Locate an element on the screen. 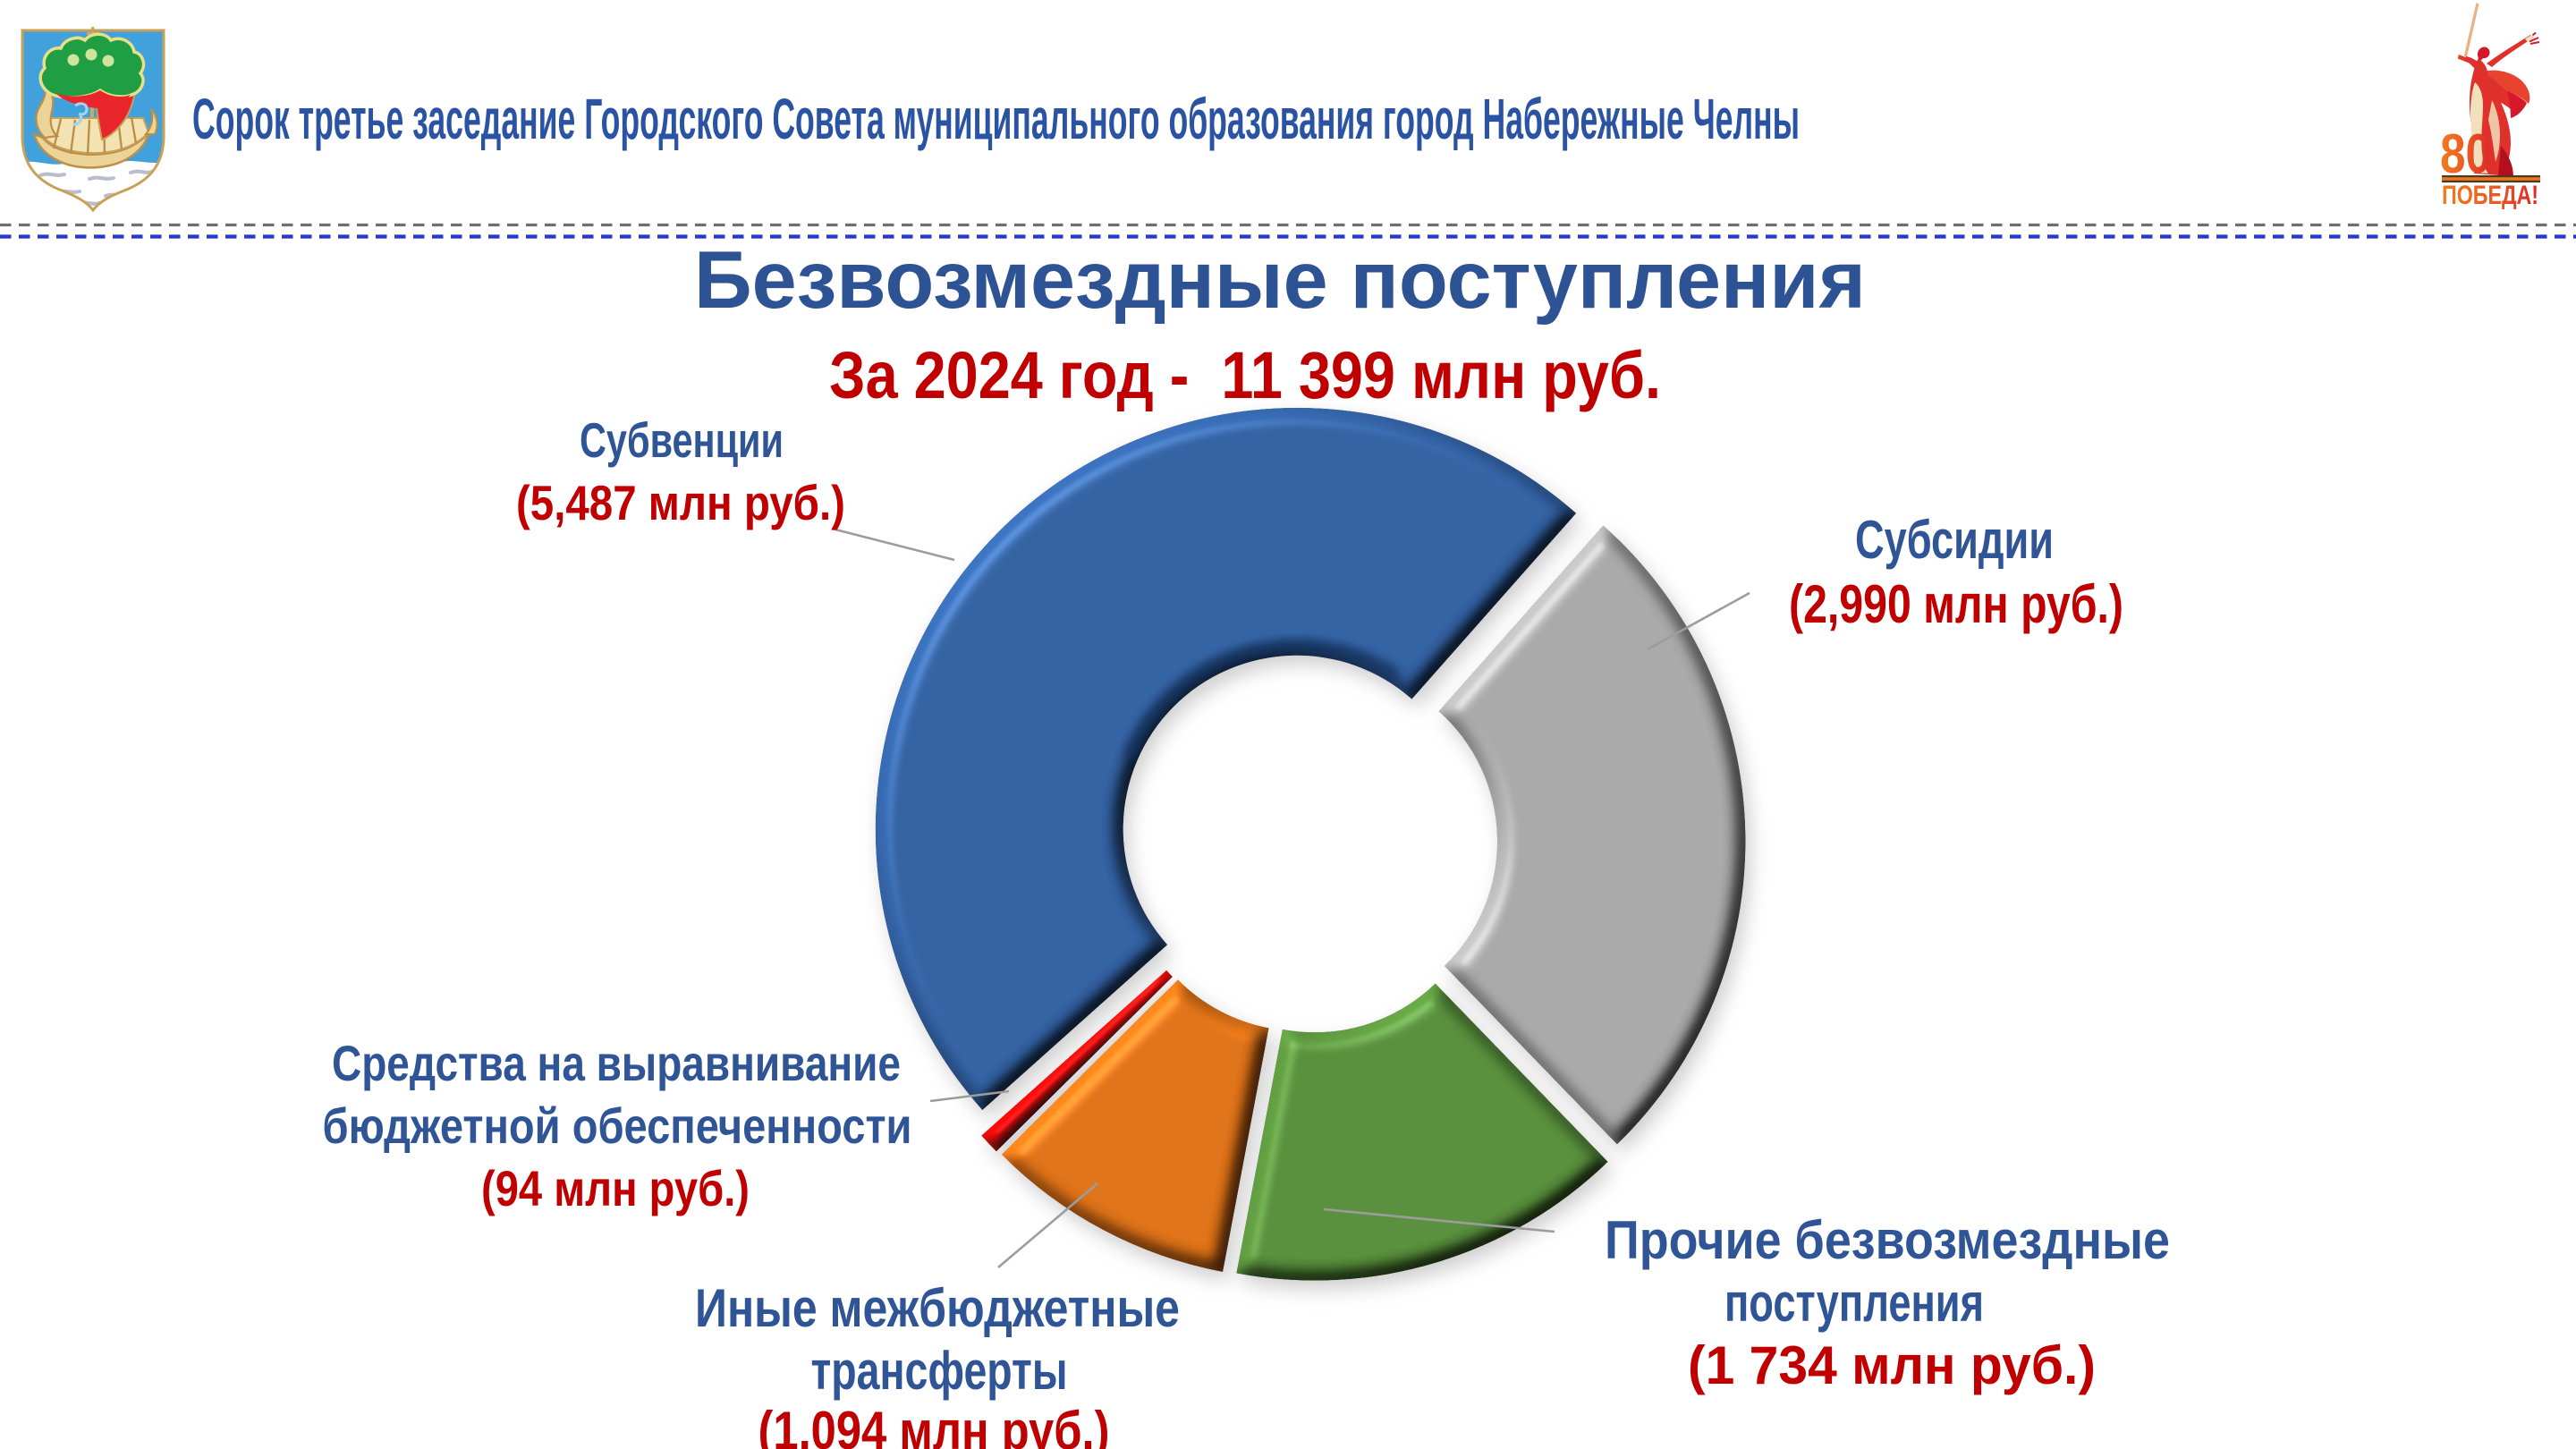 This screenshot has height=1449, width=2576. svg-text: Иные межбюджетные is located at coordinates (937, 1308).